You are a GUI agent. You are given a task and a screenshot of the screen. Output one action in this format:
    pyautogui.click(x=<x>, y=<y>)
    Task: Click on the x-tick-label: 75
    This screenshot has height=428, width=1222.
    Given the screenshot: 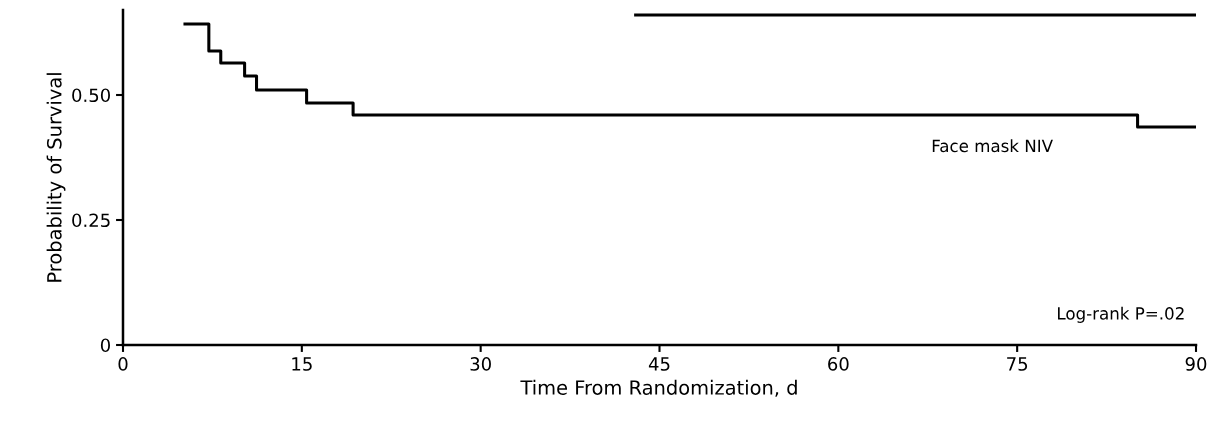 What is the action you would take?
    pyautogui.click(x=1017, y=364)
    